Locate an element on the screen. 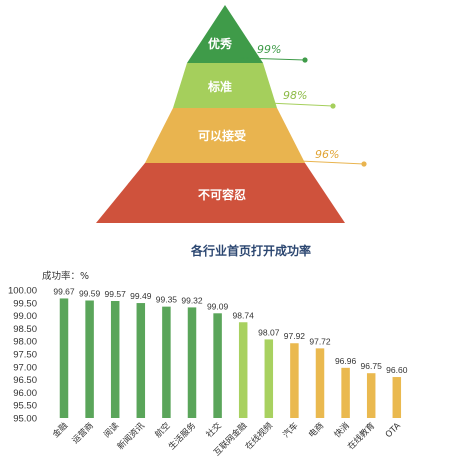  y-tick-label: 100.00 is located at coordinates (22, 291).